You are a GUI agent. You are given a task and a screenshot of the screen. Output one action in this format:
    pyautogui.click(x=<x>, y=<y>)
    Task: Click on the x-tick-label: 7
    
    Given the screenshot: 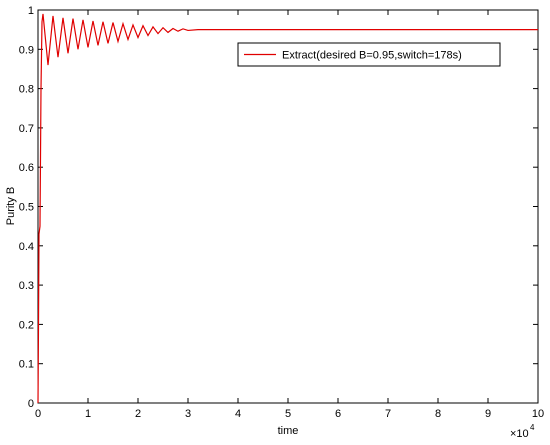 What is the action you would take?
    pyautogui.click(x=388, y=414)
    